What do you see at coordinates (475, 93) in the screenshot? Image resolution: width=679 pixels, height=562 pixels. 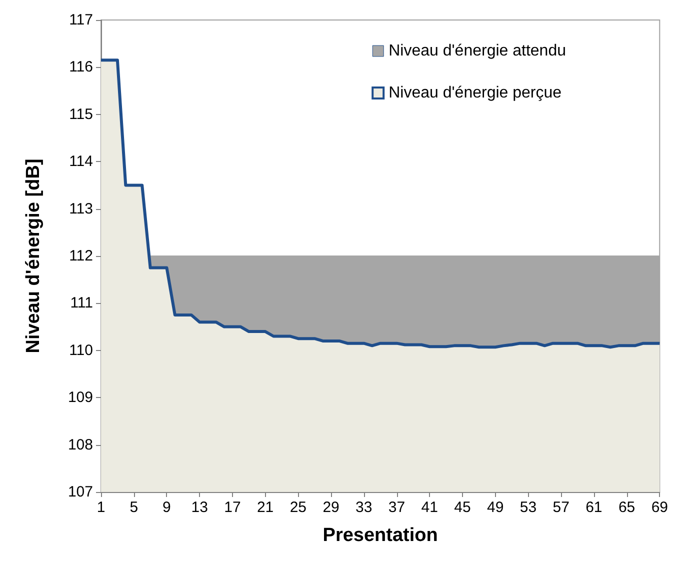 I see `legend-label: Niveau d'énergie perçue` at bounding box center [475, 93].